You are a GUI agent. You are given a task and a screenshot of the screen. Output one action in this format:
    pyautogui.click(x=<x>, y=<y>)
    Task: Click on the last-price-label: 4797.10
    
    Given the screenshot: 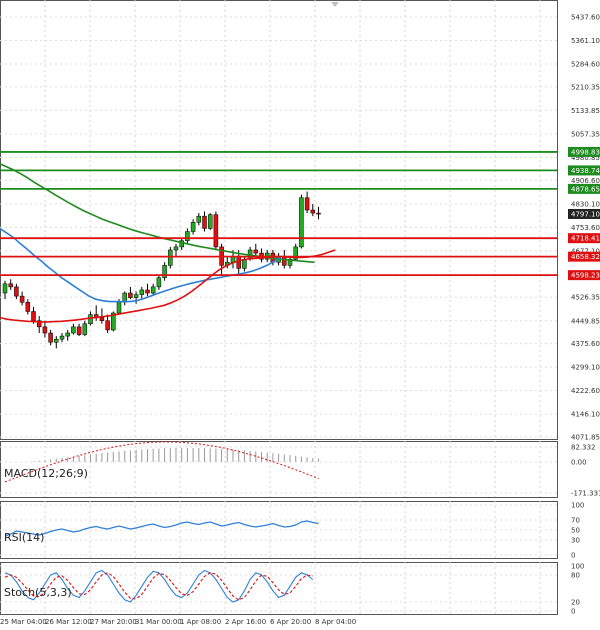 What is the action you would take?
    pyautogui.click(x=585, y=214)
    